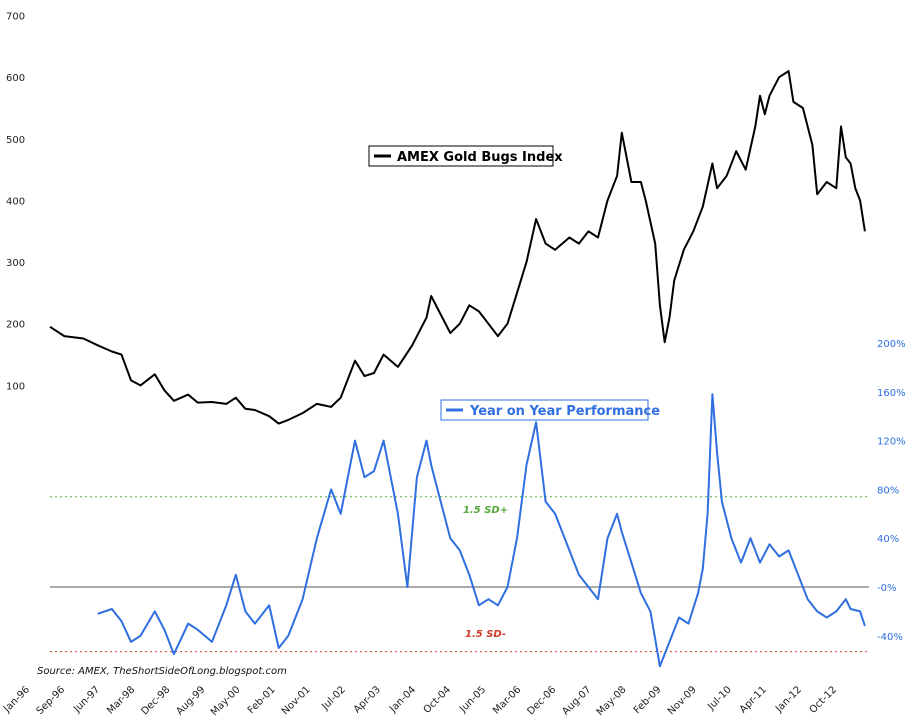 Image resolution: width=908 pixels, height=726 pixels. Describe the element at coordinates (886, 588) in the screenshot. I see `right-axis-tick-label: -0%` at that location.